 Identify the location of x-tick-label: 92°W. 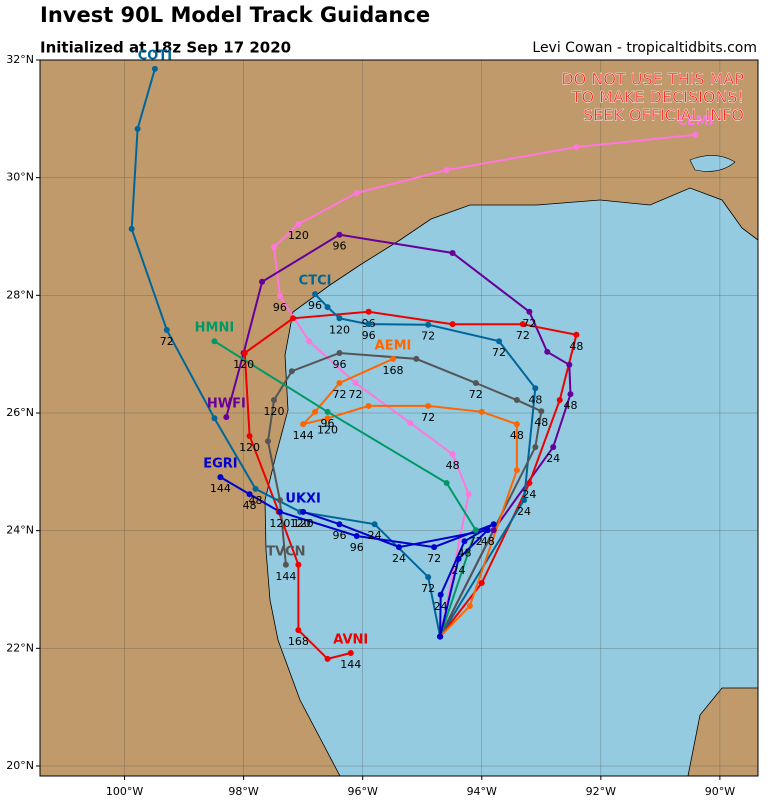
(601, 791).